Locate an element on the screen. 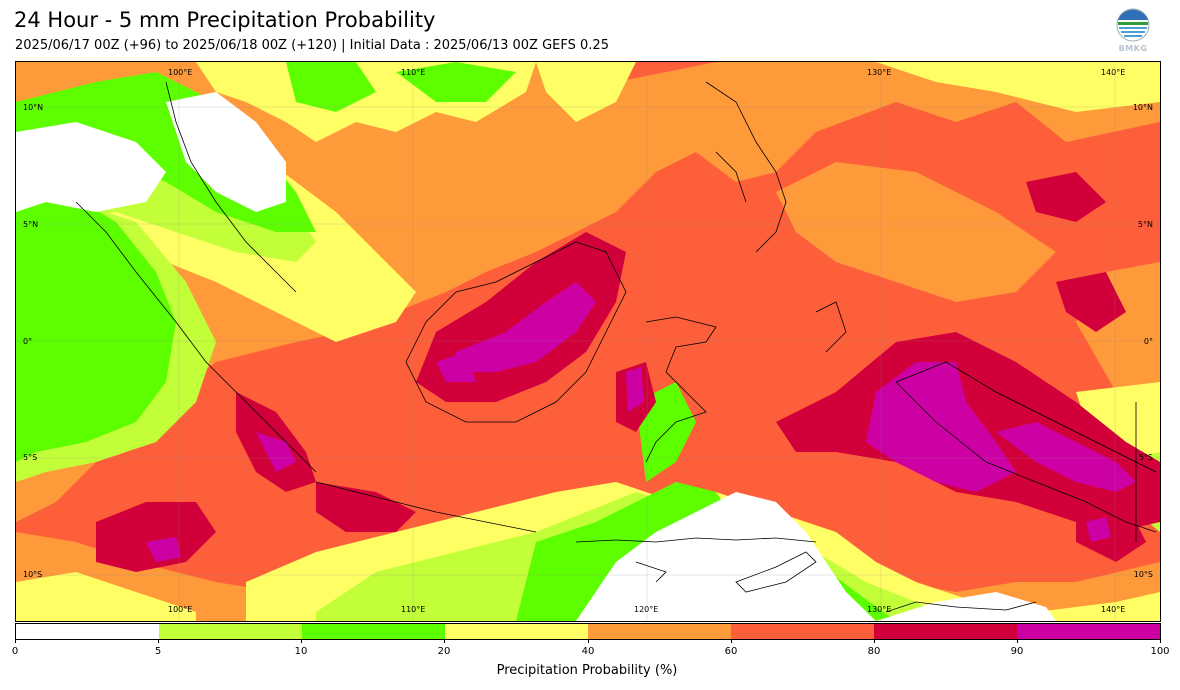  colorbar-tick-label: 60 is located at coordinates (731, 651).